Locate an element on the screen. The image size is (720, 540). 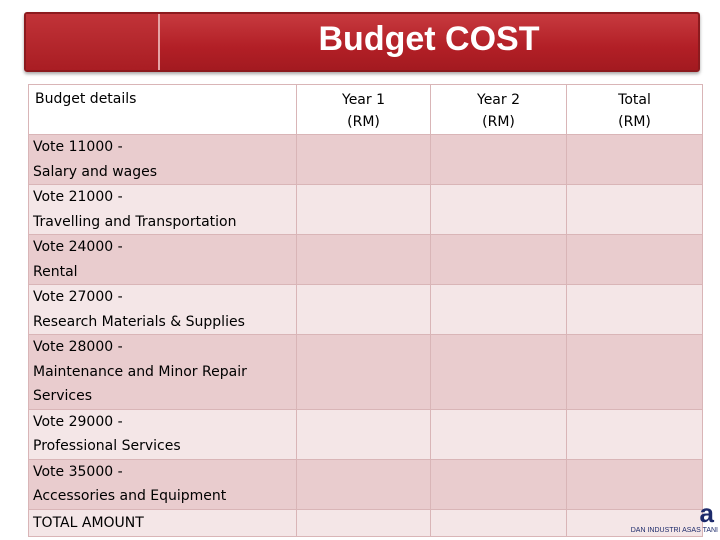
vote-description: Rental is located at coordinates (55, 271).